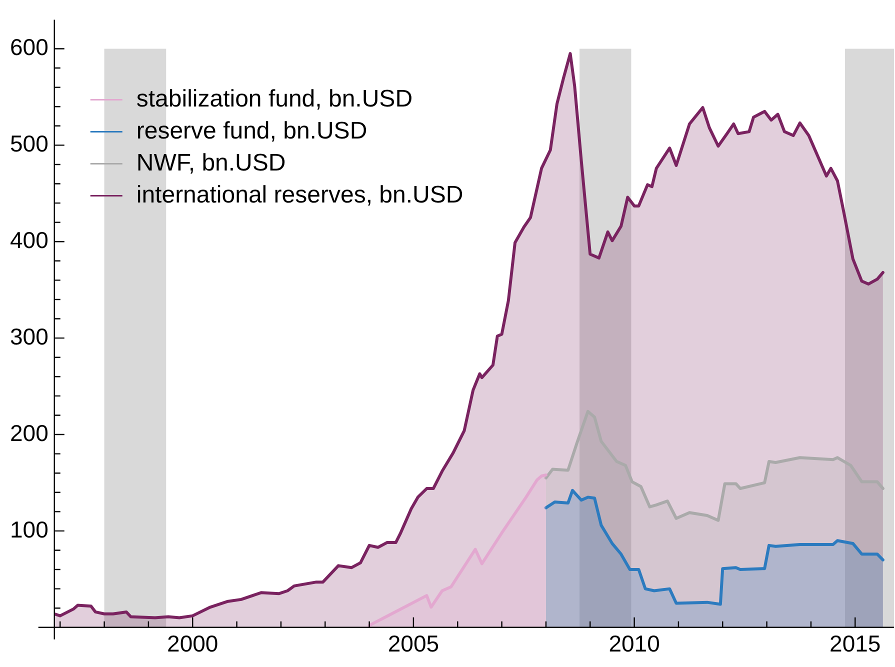 This screenshot has height=667, width=895. Describe the element at coordinates (29, 143) in the screenshot. I see `y-tick-label: 500` at that location.